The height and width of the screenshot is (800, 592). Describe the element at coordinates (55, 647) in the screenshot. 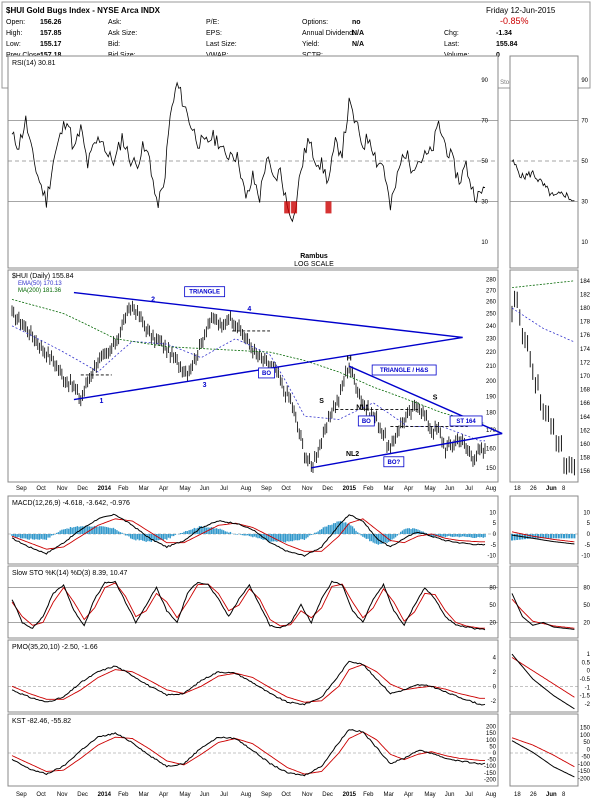

I see `pmo-title: PMO(35,20,10) -2.50, -1.66` at that location.